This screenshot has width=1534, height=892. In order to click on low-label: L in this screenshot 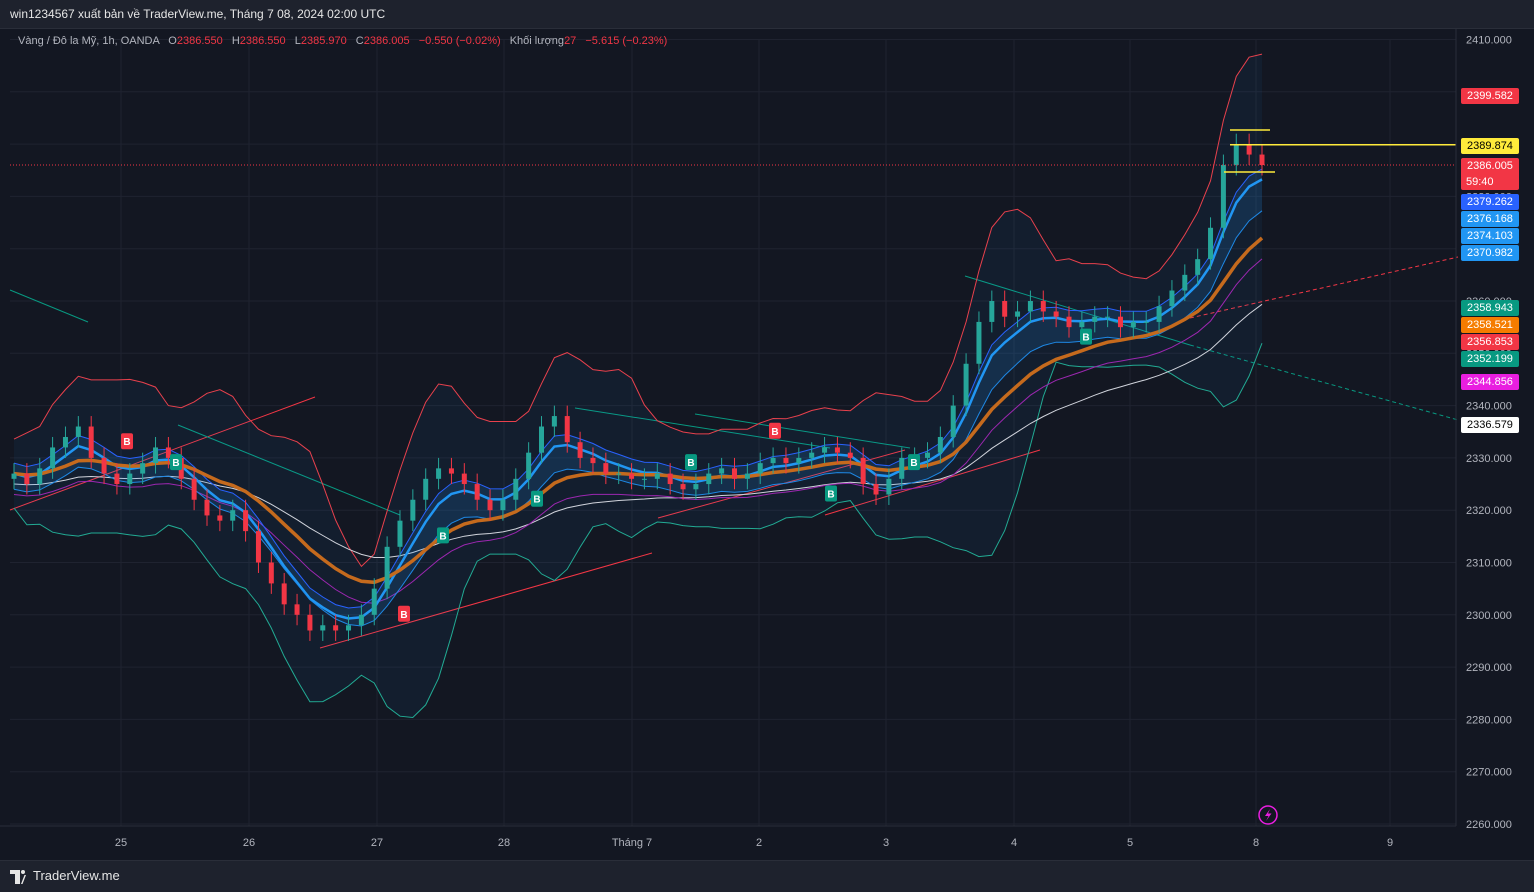, I will do `click(297, 41)`.